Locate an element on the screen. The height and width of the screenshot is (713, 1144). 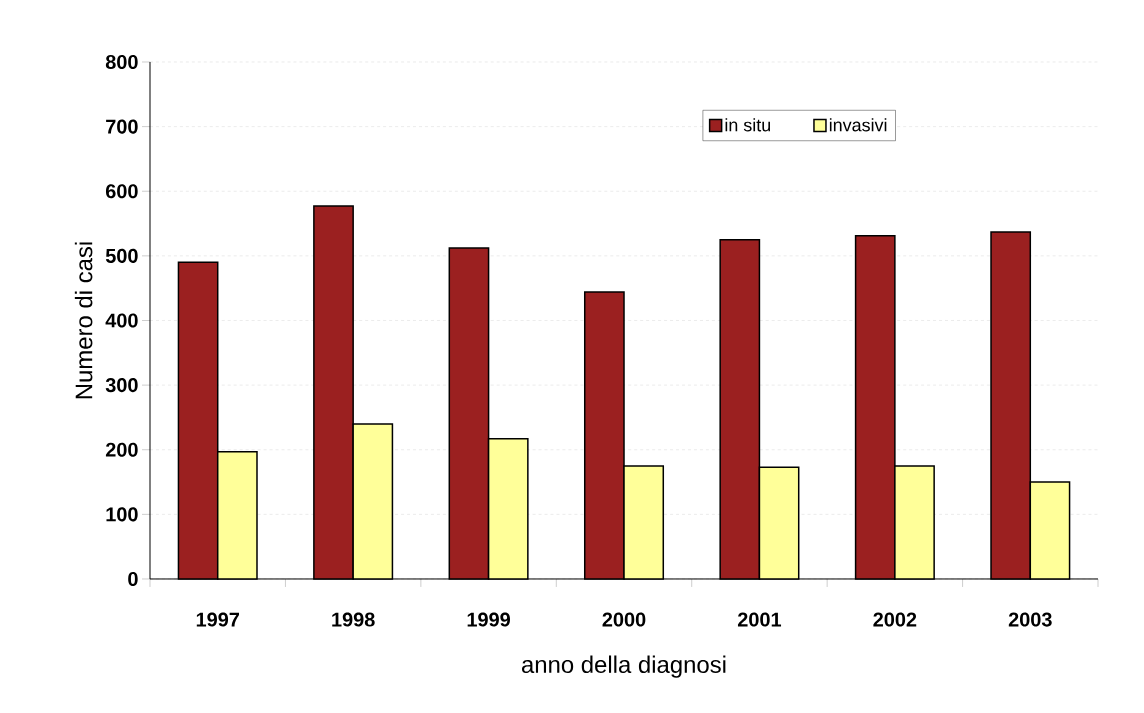
x-tick-label: 1998 is located at coordinates (353, 619).